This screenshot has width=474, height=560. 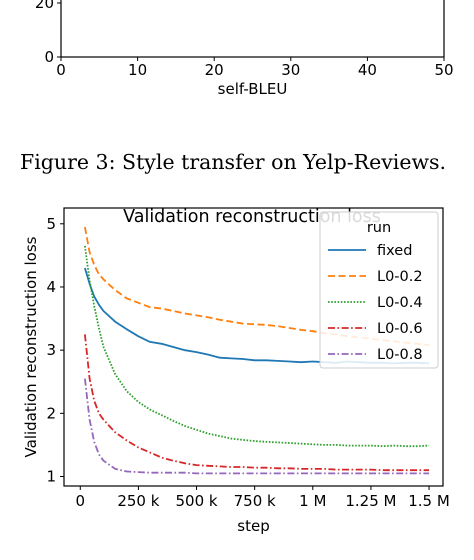 I want to click on top-y-tick-label: 0, so click(x=49, y=57).